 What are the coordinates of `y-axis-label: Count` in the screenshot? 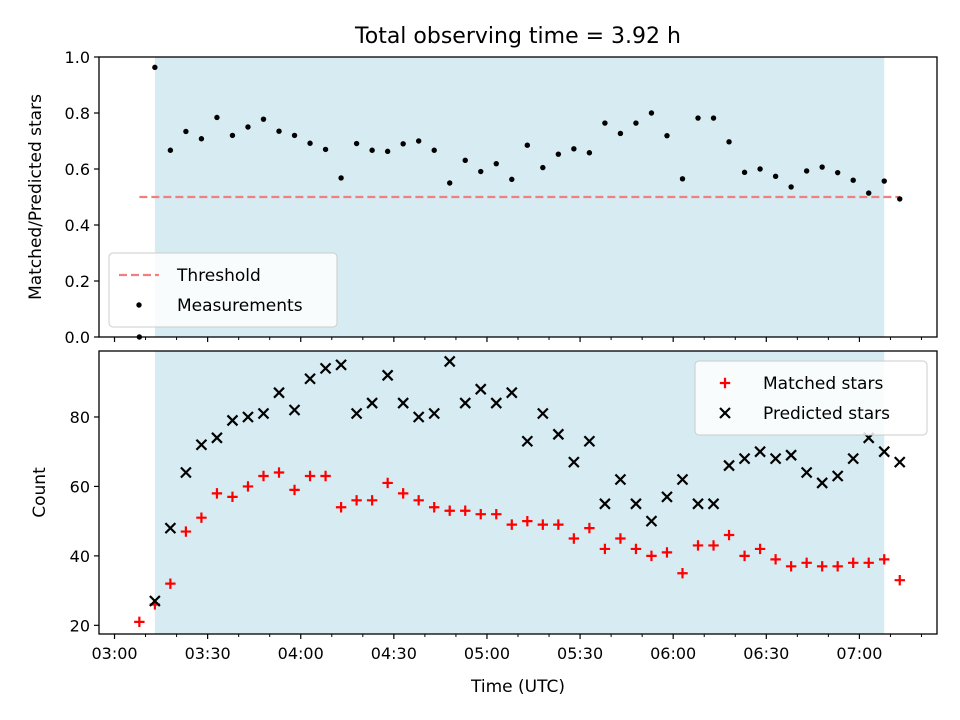 It's located at (40, 492).